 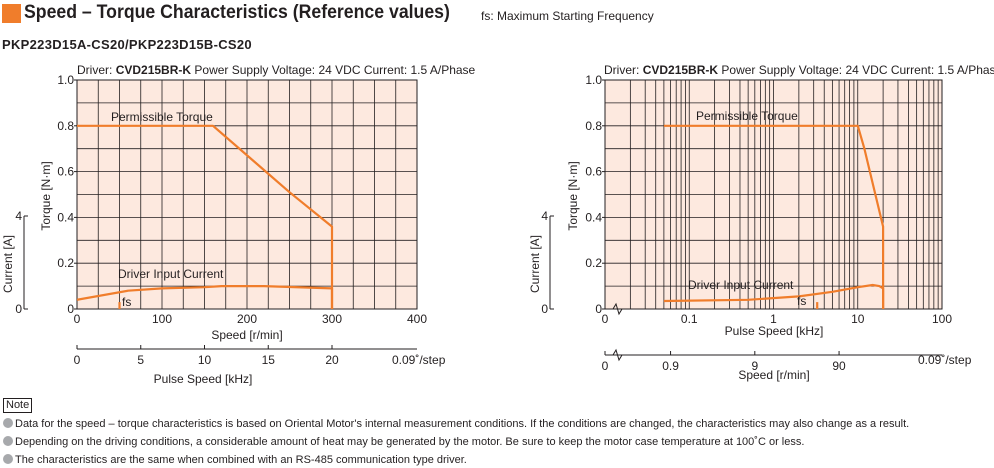 What do you see at coordinates (593, 172) in the screenshot?
I see `y-tick-label-right: 0.6` at bounding box center [593, 172].